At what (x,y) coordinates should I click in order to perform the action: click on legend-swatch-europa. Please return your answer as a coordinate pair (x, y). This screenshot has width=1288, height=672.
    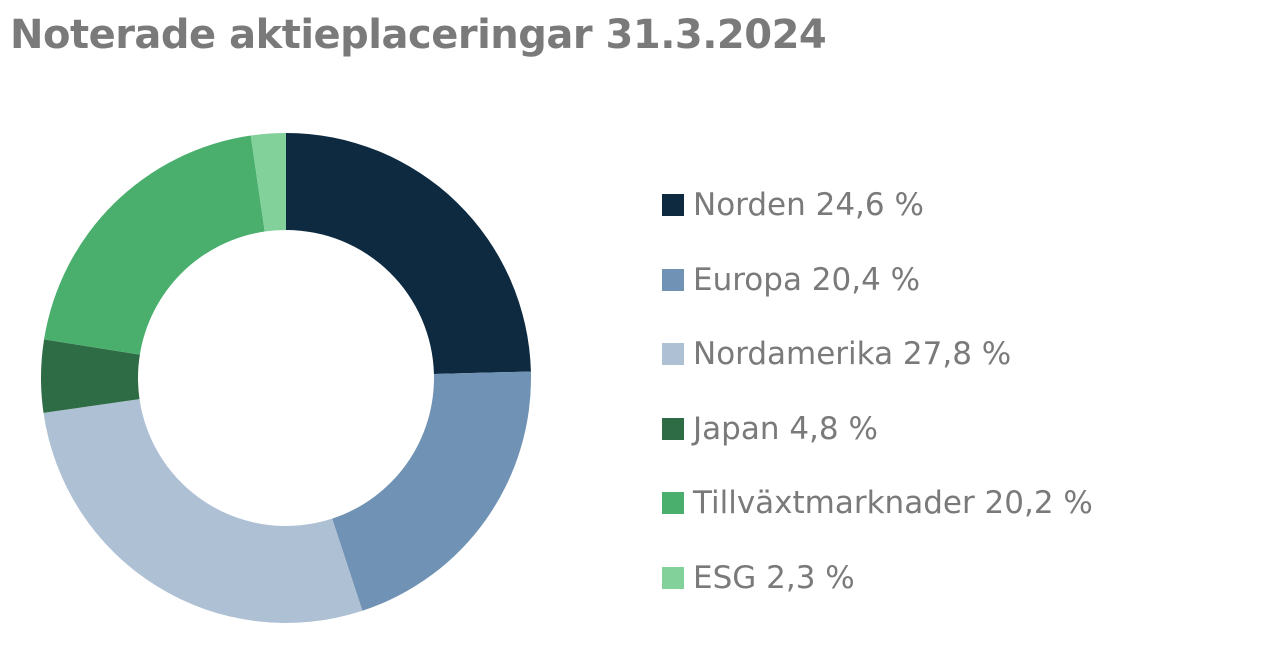
    Looking at the image, I should click on (673, 279).